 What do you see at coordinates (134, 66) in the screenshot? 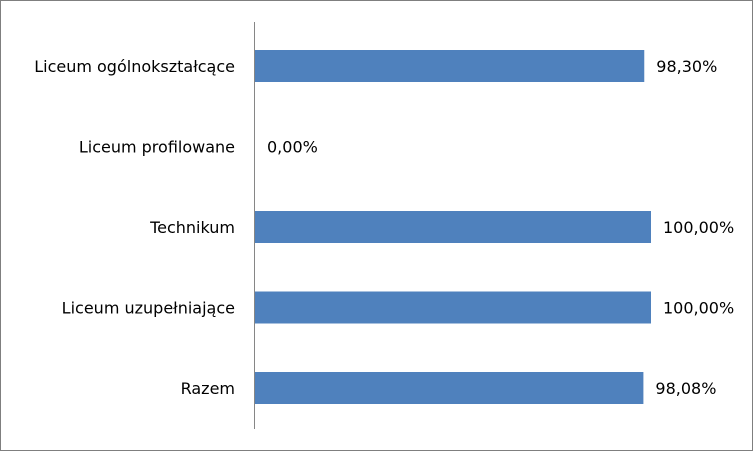
I see `category-label-0: Liceum ogólnokształcące` at bounding box center [134, 66].